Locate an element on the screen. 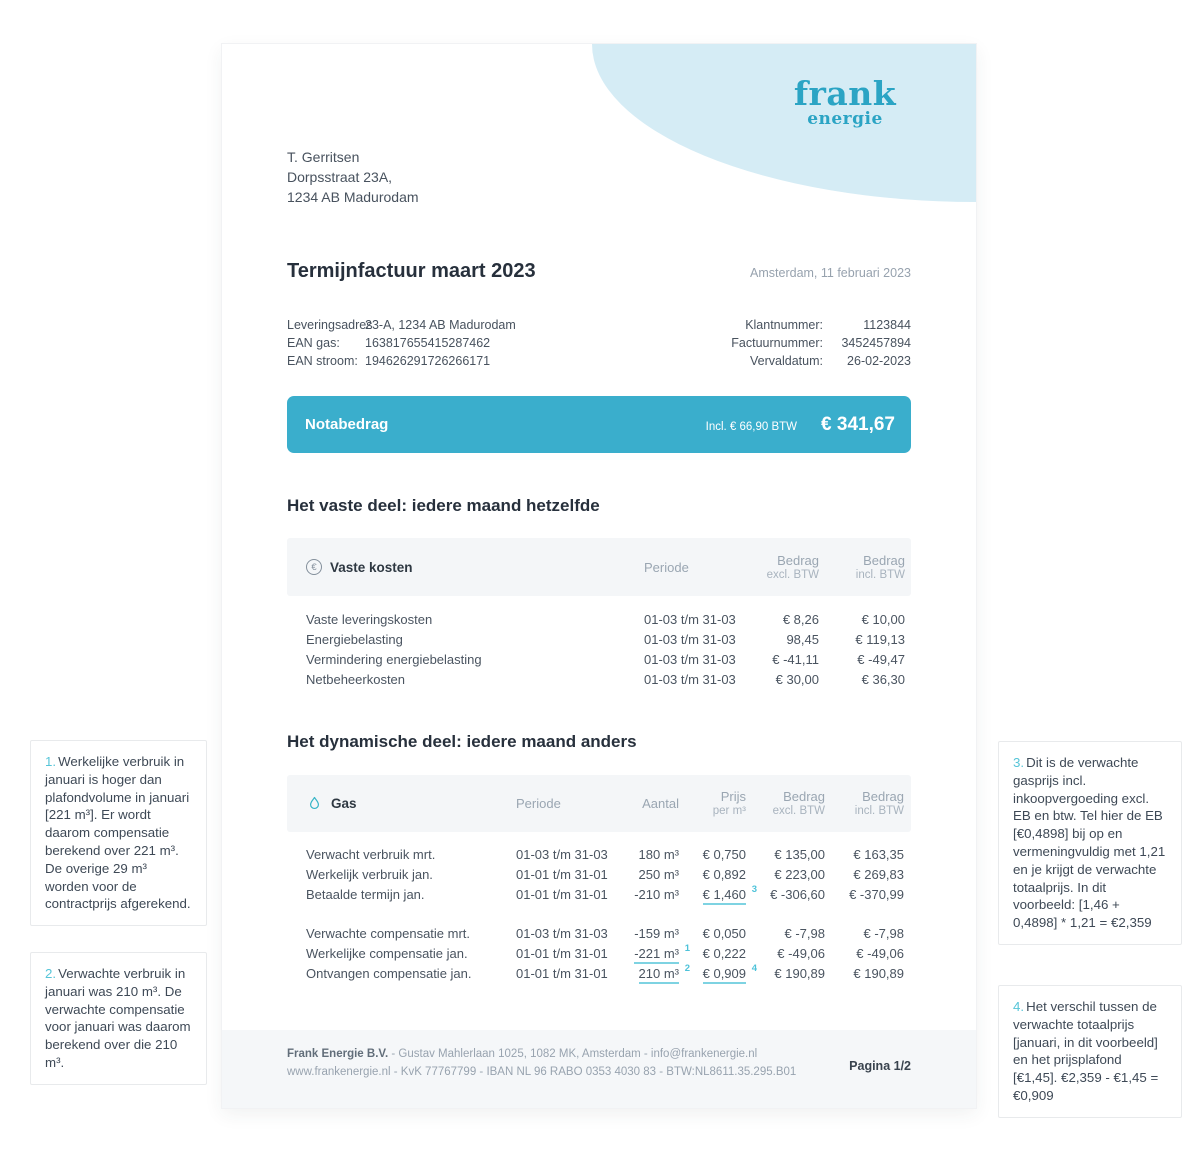 The image size is (1200, 1157). table-cell: € -306,60 is located at coordinates (797, 894).